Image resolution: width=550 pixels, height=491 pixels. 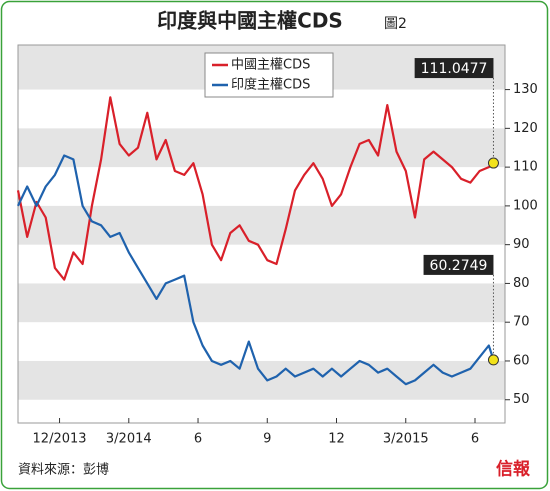 What do you see at coordinates (521, 360) in the screenshot?
I see `y-tick-label: 60` at bounding box center [521, 360].